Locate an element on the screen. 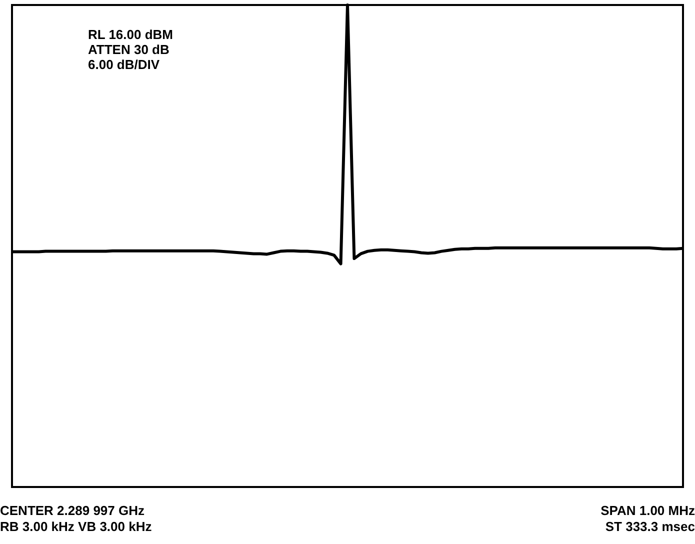 The height and width of the screenshot is (544, 695). annotation: 6.00 dB/DIV is located at coordinates (124, 64).